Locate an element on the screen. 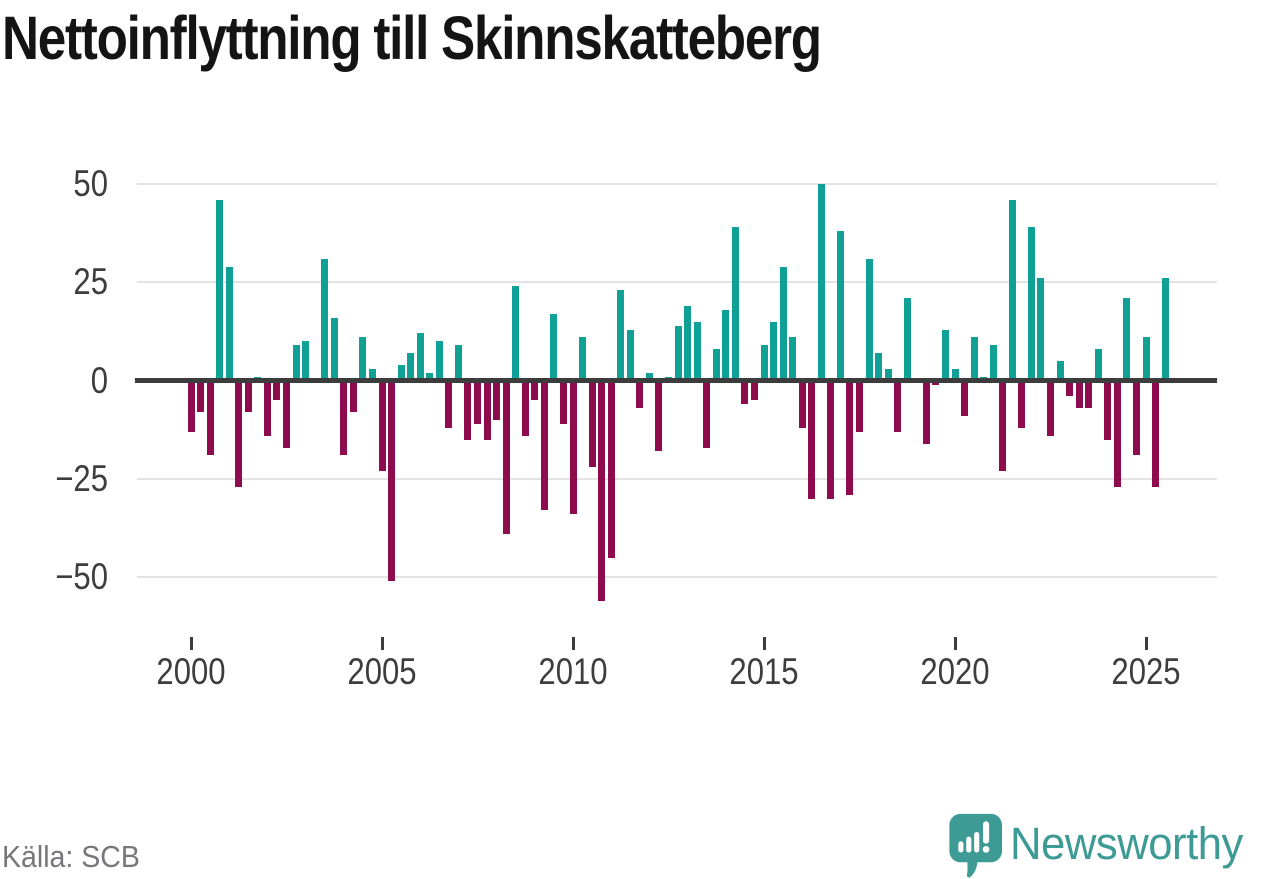 Image resolution: width=1262 pixels, height=879 pixels. bar-2017-Q3 is located at coordinates (859, 406).